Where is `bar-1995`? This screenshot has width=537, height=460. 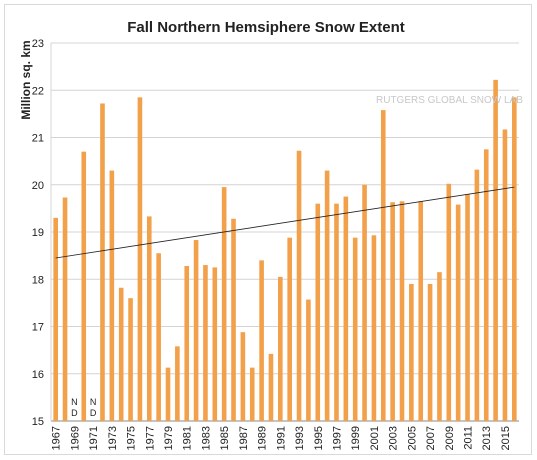 bar-1995 is located at coordinates (318, 312).